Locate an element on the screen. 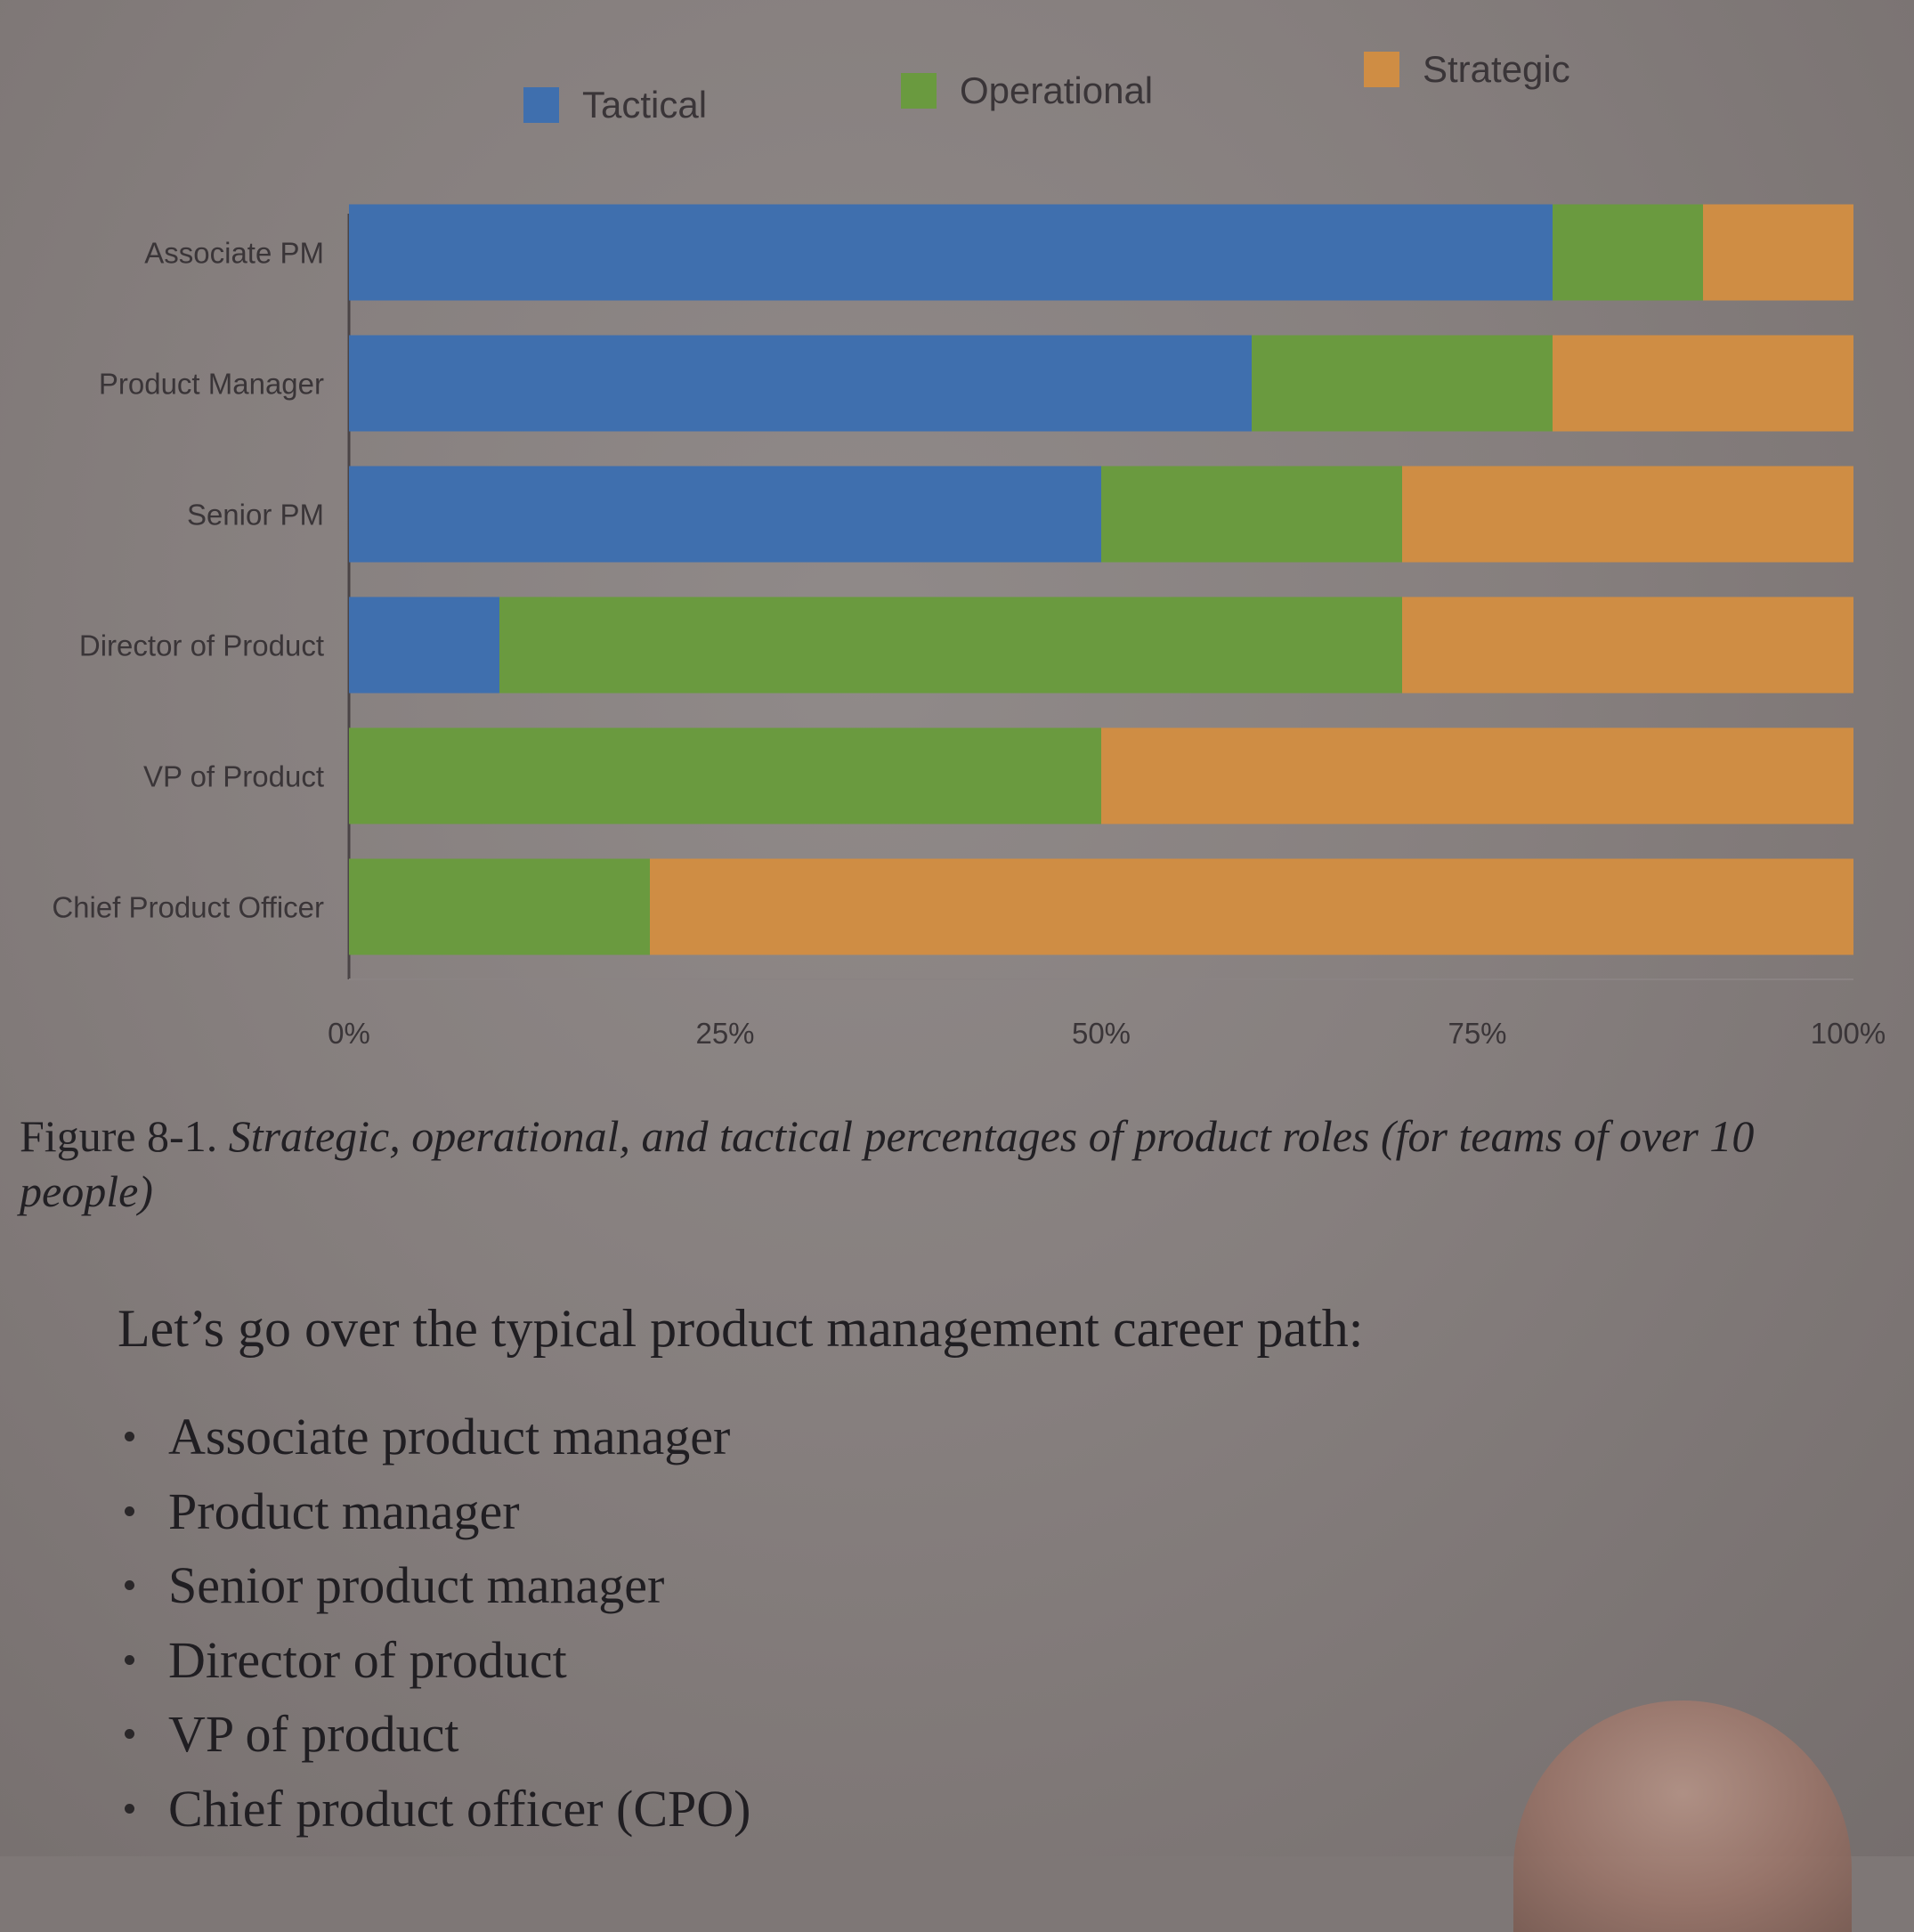  y-tick-label: Senior PM is located at coordinates (255, 516).